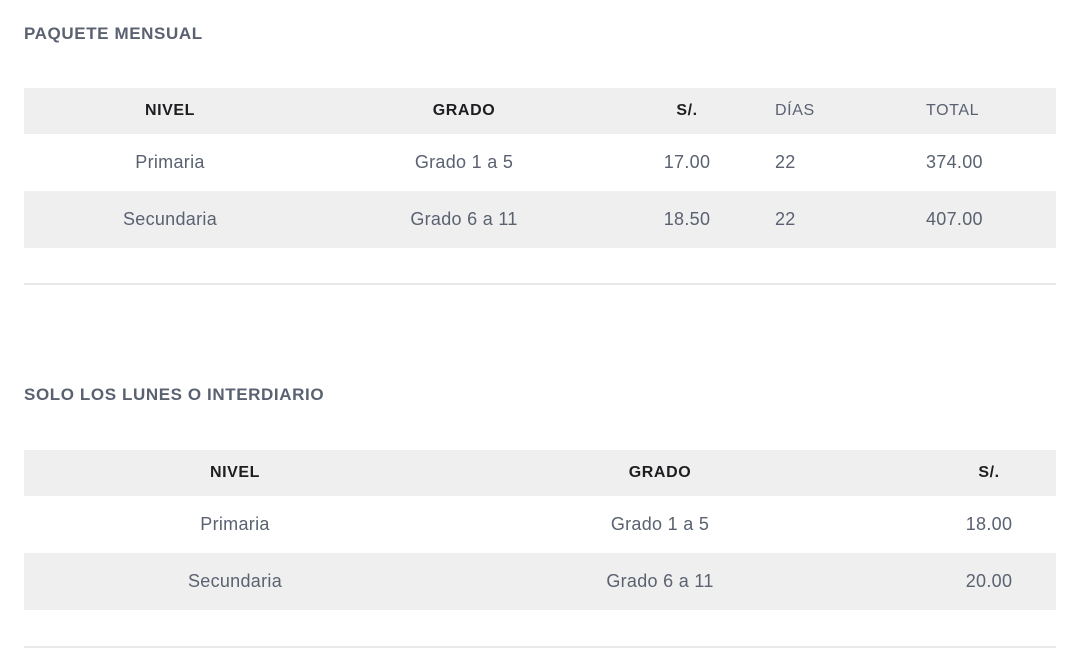 This screenshot has width=1080, height=660. I want to click on table-header-row: NIVEL GRADO S/., so click(540, 473).